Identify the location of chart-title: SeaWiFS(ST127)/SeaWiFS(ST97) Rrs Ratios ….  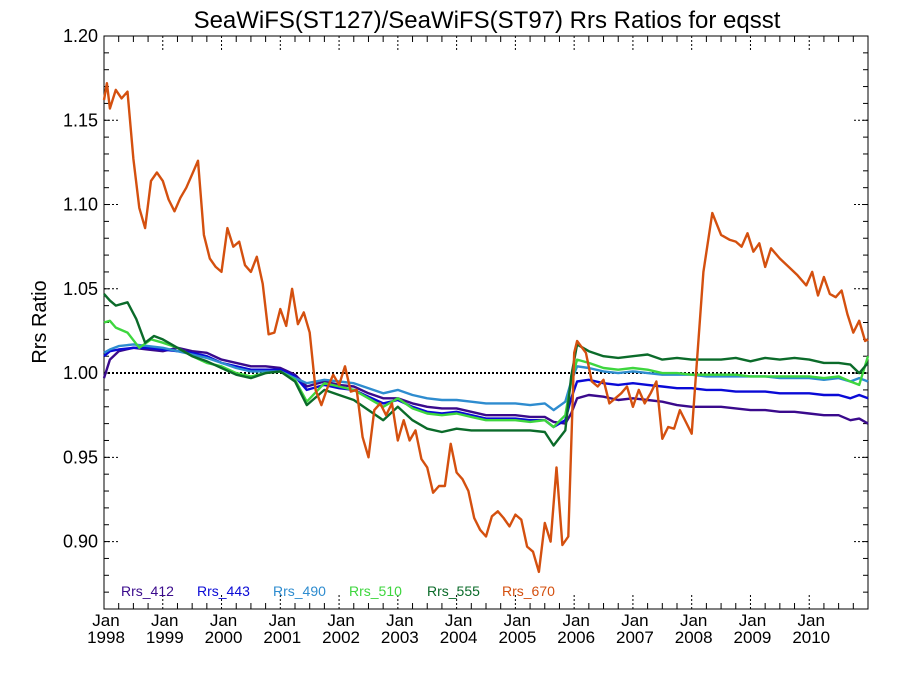
(487, 20).